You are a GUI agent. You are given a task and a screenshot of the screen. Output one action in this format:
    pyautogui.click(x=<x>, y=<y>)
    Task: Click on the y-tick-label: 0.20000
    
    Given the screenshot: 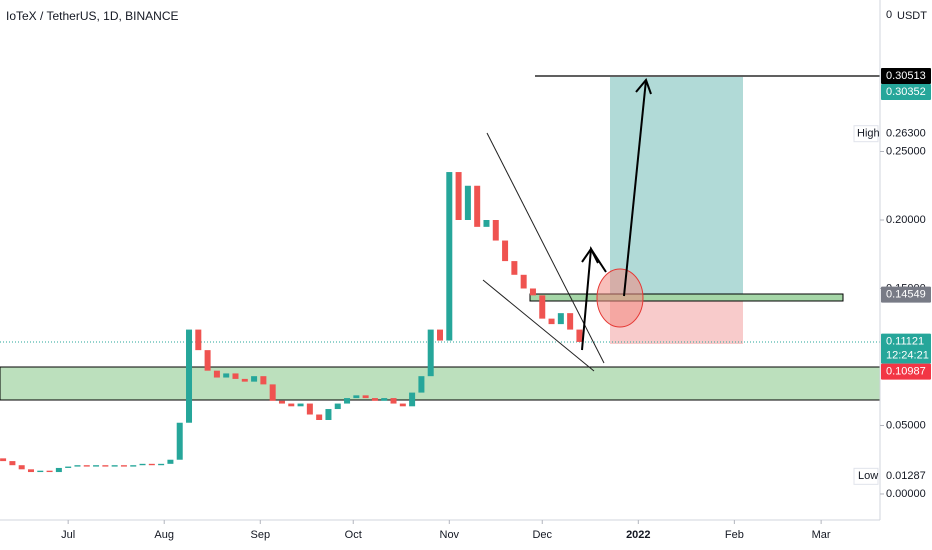 What is the action you would take?
    pyautogui.click(x=906, y=220)
    